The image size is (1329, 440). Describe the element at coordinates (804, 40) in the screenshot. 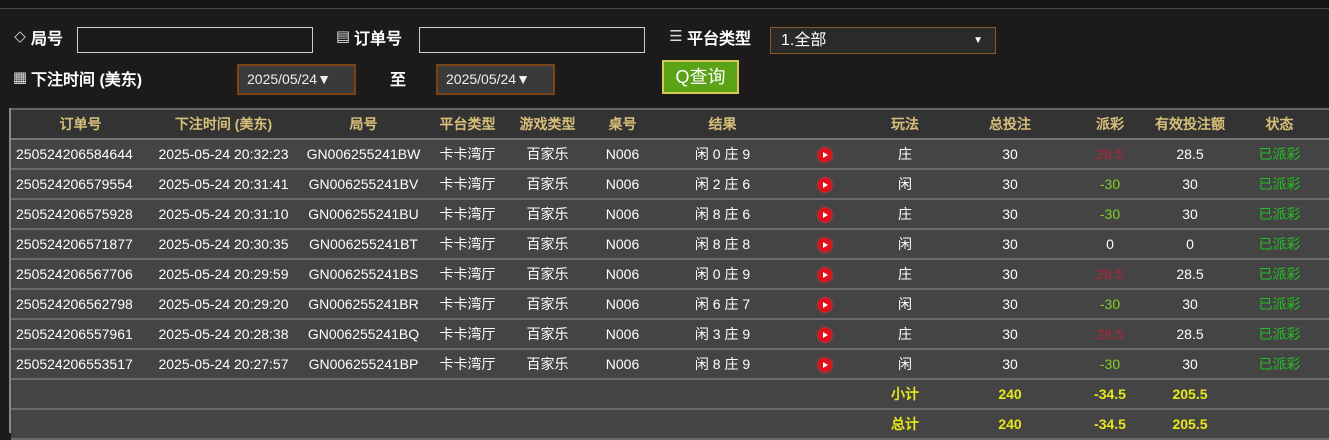

I see `platform-selected-value: 1.全部` at that location.